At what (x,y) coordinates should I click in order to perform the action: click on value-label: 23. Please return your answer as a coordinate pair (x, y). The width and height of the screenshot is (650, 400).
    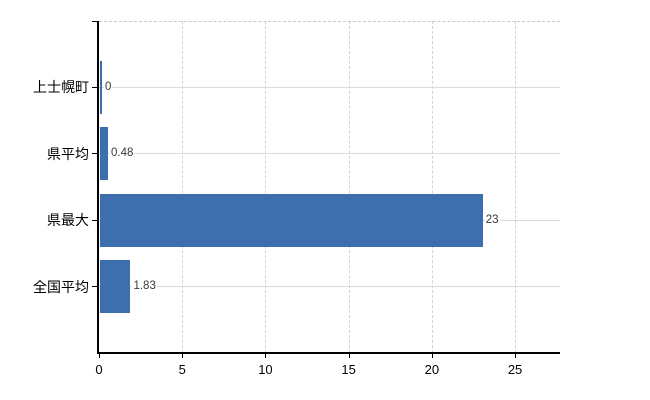
    Looking at the image, I should click on (492, 220).